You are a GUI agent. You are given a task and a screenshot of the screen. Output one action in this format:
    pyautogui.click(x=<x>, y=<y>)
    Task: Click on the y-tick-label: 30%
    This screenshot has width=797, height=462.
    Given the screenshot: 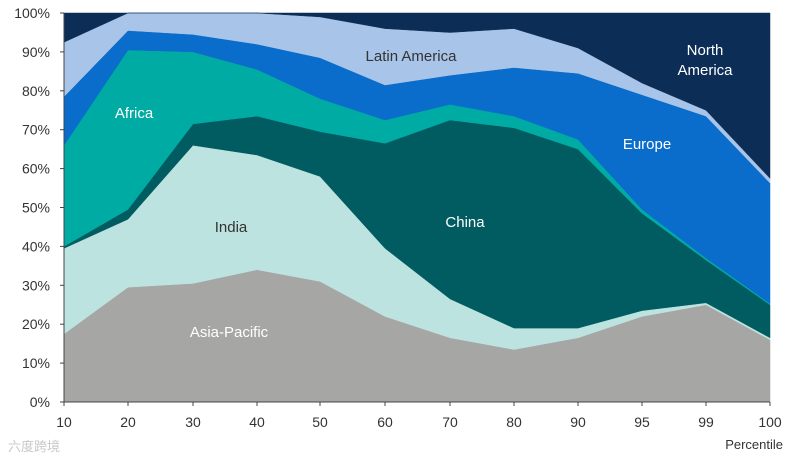 What is the action you would take?
    pyautogui.click(x=36, y=285)
    